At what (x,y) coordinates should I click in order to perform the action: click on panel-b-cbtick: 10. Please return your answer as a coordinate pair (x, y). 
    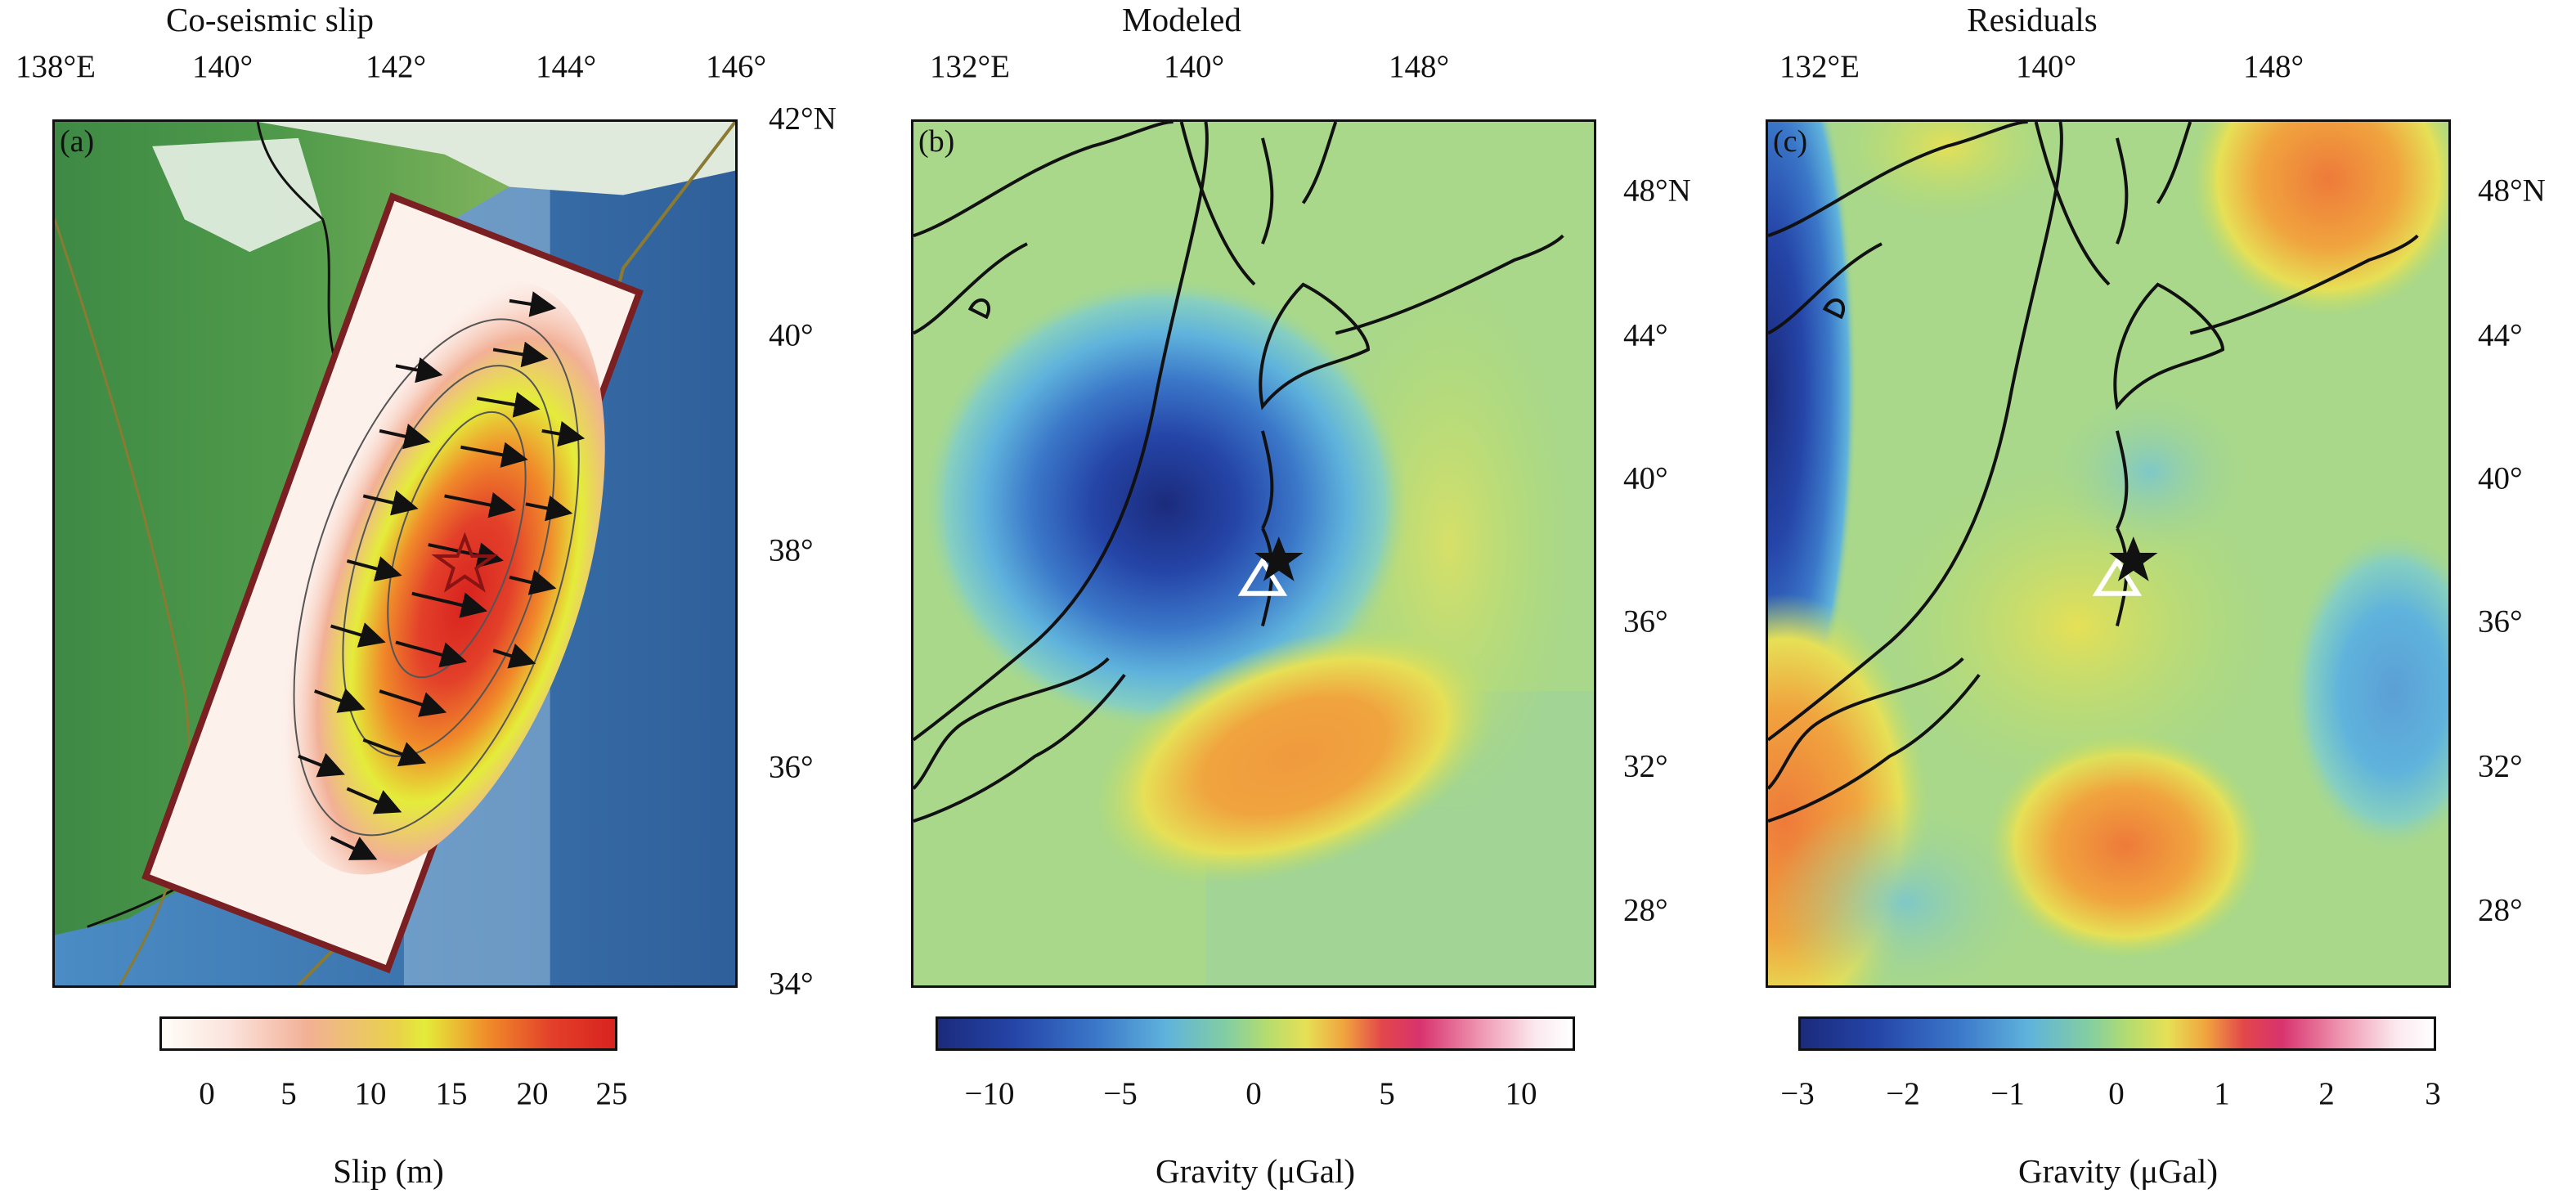
    Looking at the image, I should click on (1521, 1093).